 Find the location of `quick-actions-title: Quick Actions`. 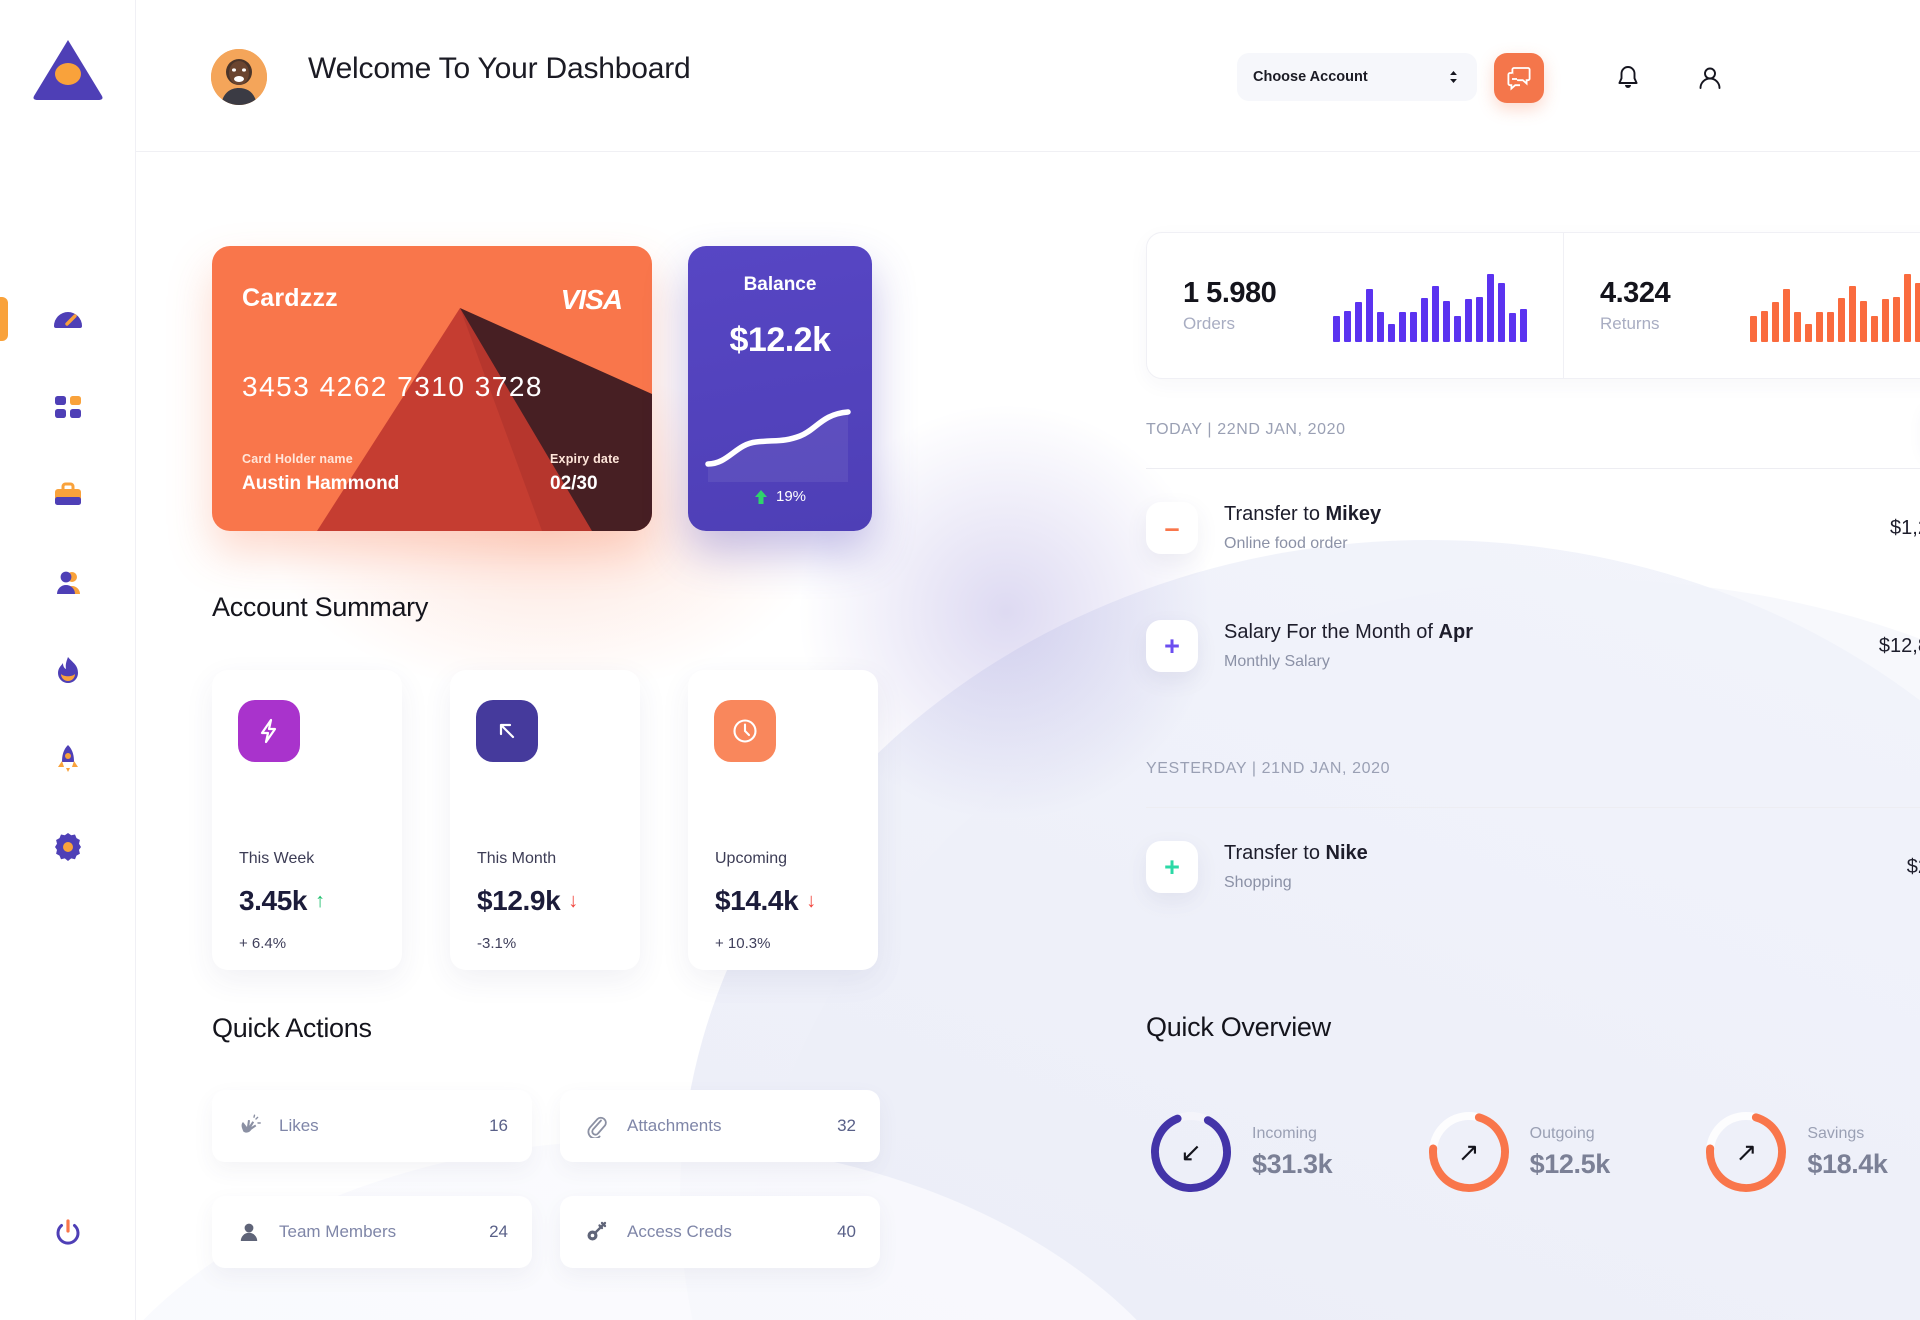

quick-actions-title: Quick Actions is located at coordinates (292, 1028).